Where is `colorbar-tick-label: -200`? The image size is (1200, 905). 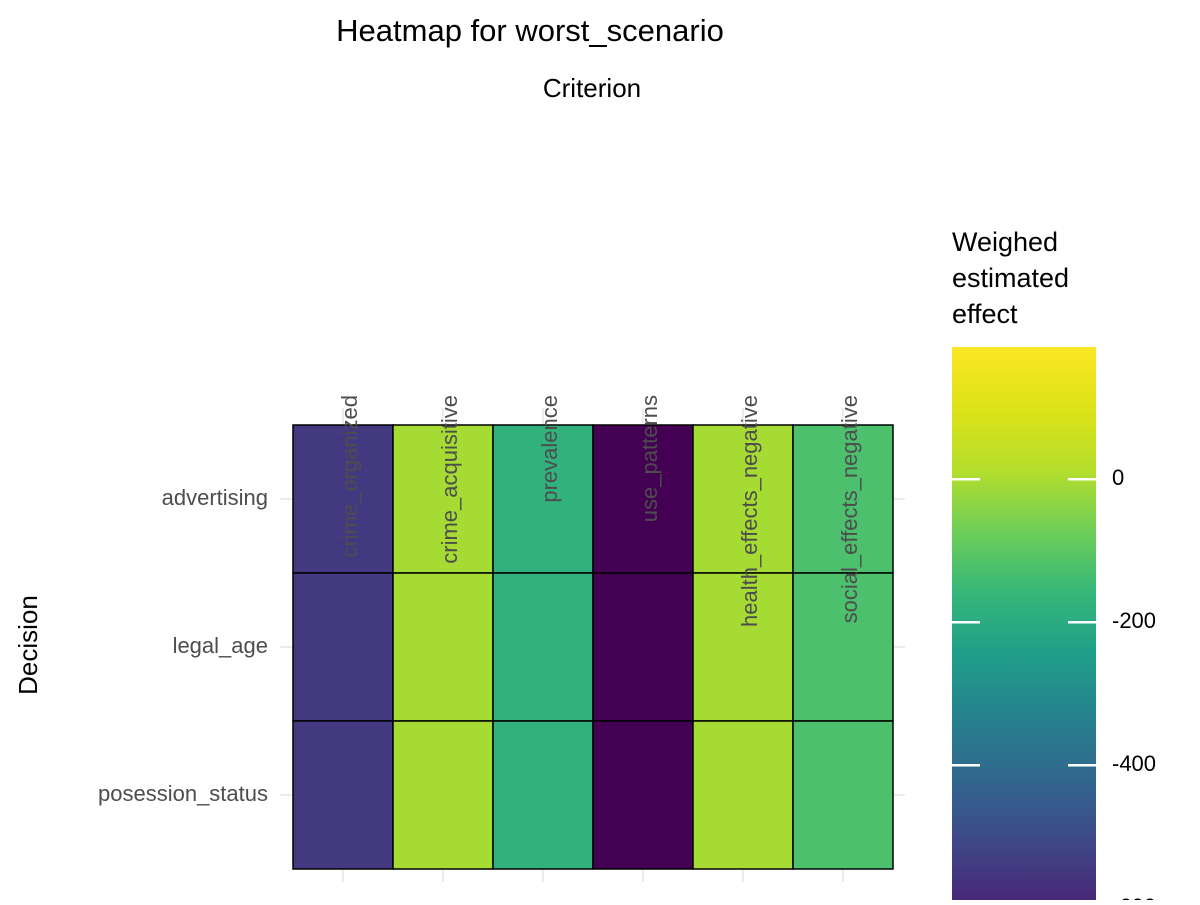 colorbar-tick-label: -200 is located at coordinates (1134, 620).